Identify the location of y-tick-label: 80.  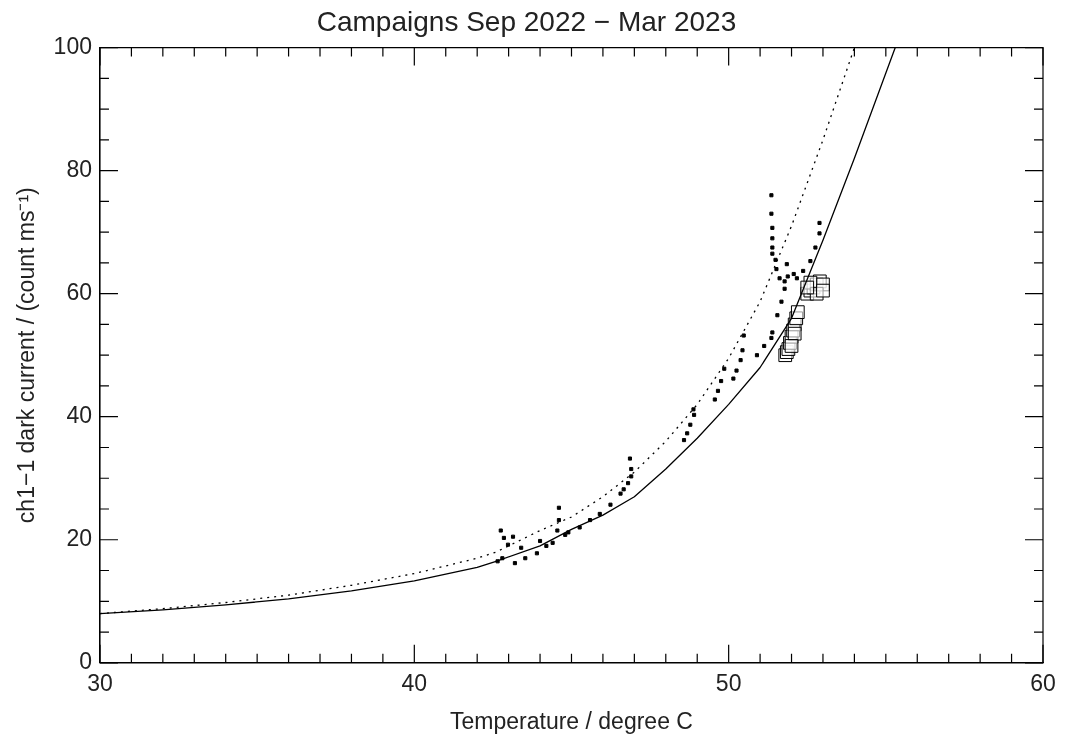
(79, 168).